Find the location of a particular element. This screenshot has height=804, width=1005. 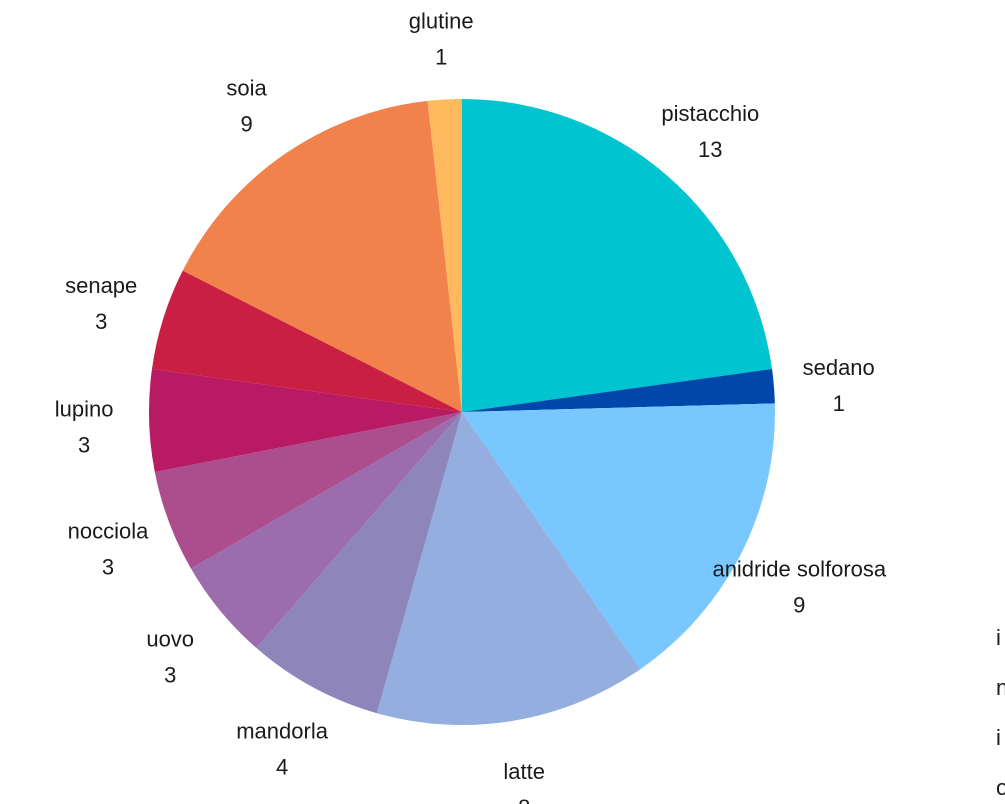

pie-slice-latte is located at coordinates (508, 569).